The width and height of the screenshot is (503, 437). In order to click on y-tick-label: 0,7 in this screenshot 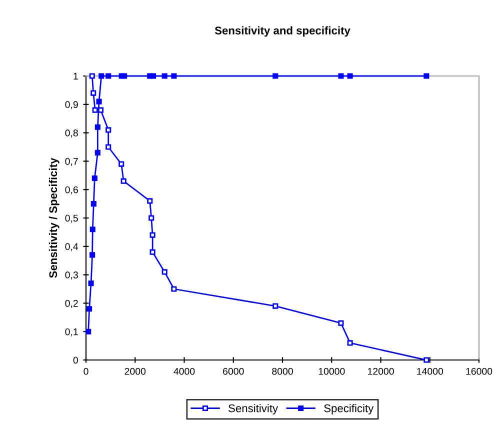, I will do `click(71, 162)`.